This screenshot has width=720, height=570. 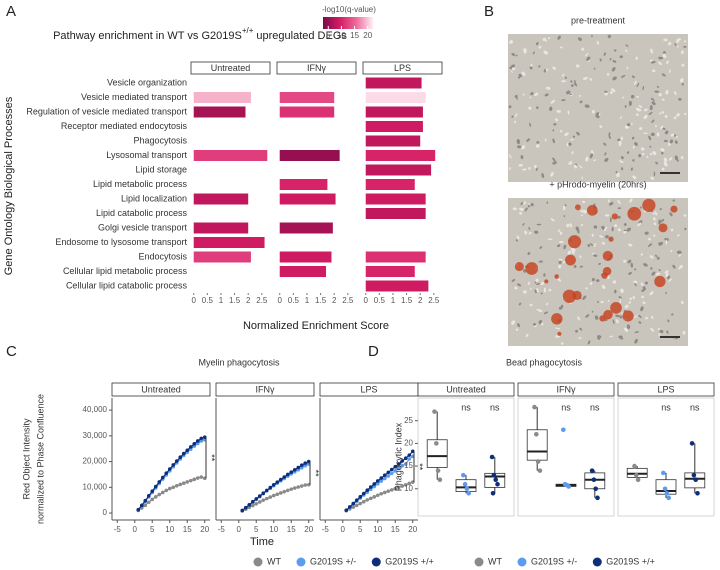 What do you see at coordinates (393, 300) in the screenshot?
I see `x-tick-label: 1` at bounding box center [393, 300].